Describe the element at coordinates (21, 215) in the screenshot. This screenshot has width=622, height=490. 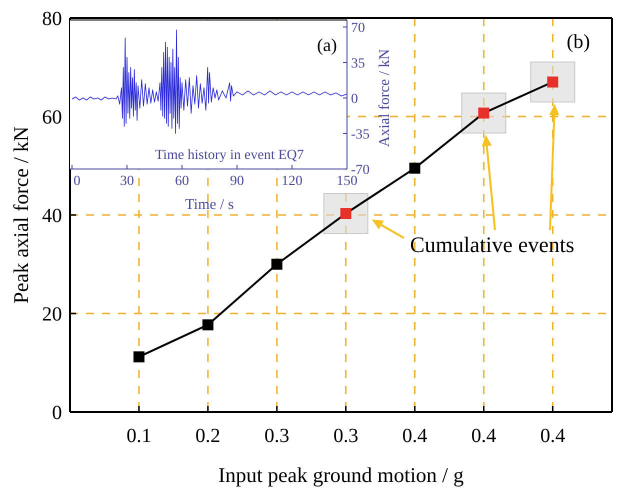
I see `y-axis-title: Peak axial force / kN` at that location.